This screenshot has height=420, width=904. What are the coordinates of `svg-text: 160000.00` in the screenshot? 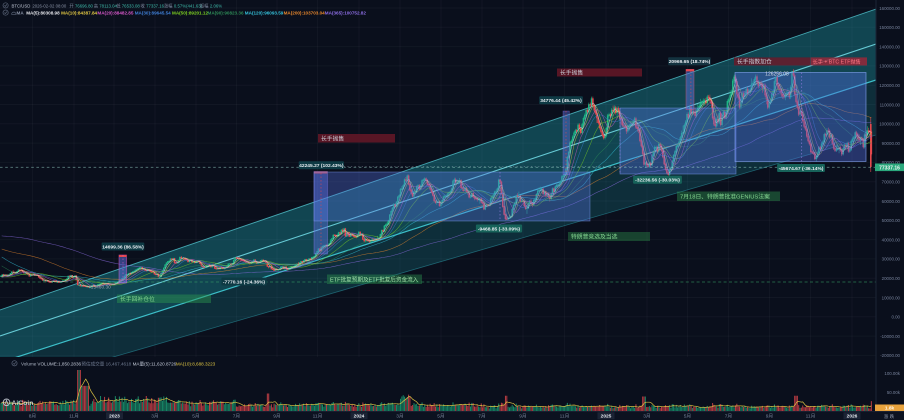 It's located at (889, 8).